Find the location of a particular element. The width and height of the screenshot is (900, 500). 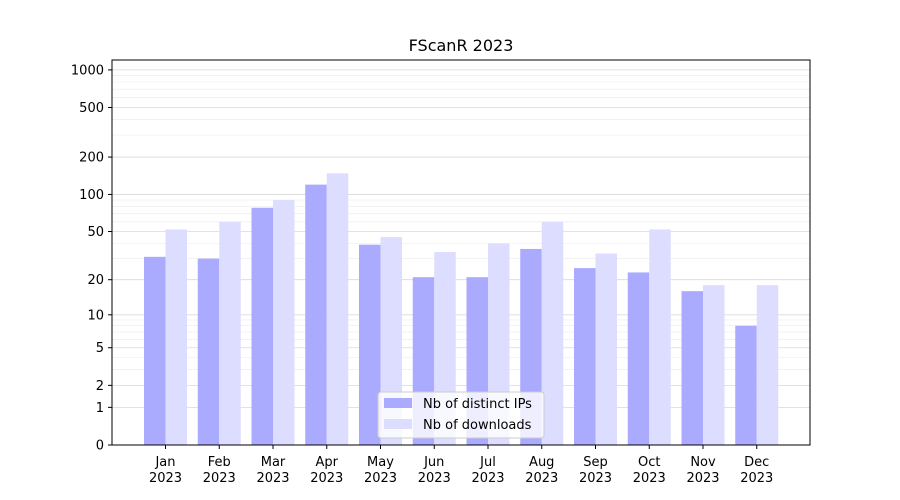

y-tick-label: 0 is located at coordinates (100, 446).